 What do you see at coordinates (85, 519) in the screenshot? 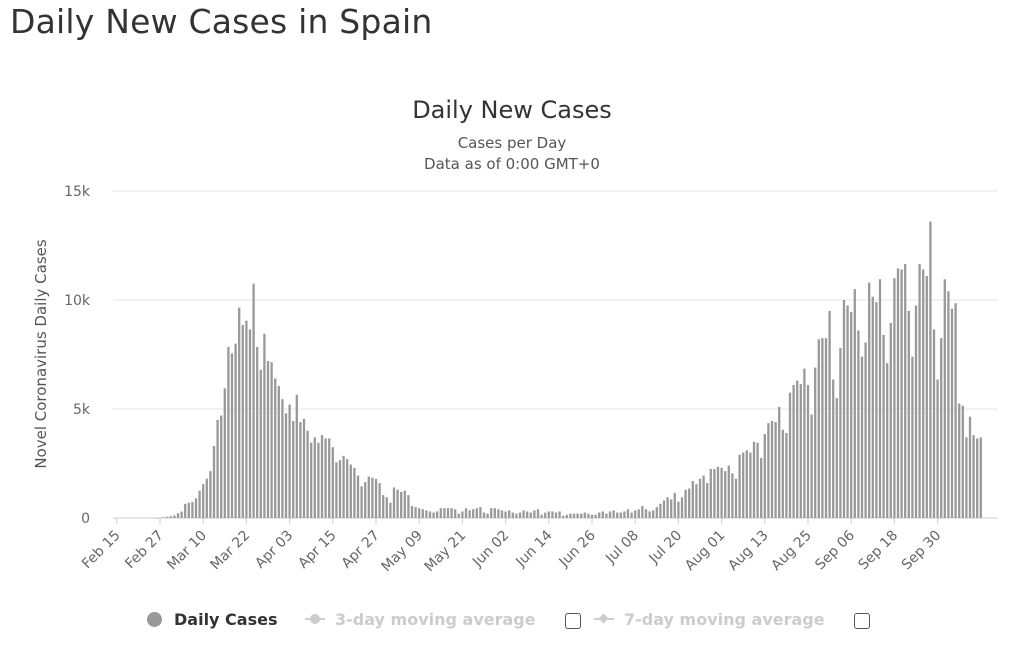
I see `y-tick-label: 0` at bounding box center [85, 519].